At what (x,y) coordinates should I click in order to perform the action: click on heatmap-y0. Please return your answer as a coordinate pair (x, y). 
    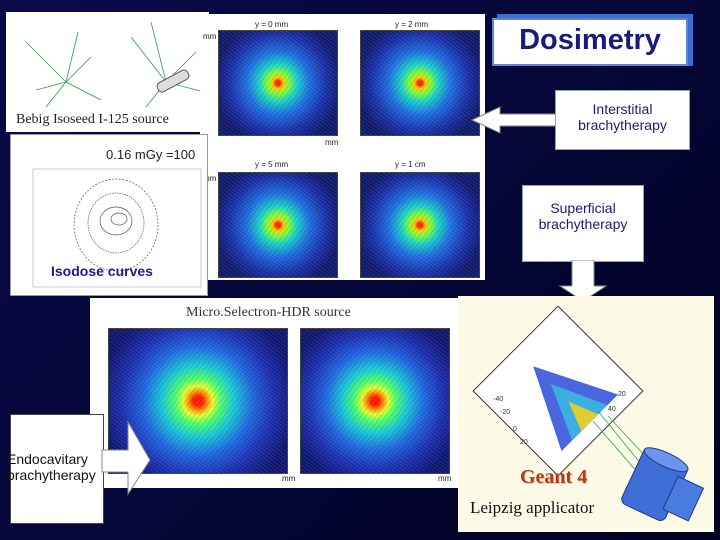
    Looking at the image, I should click on (278, 83).